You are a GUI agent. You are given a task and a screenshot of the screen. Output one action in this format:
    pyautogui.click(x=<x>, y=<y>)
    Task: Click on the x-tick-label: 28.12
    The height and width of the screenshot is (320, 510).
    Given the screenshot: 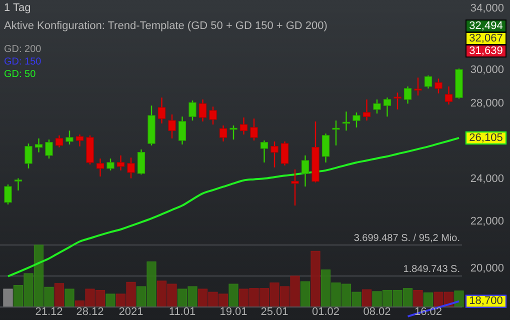 What is the action you would take?
    pyautogui.click(x=90, y=312)
    